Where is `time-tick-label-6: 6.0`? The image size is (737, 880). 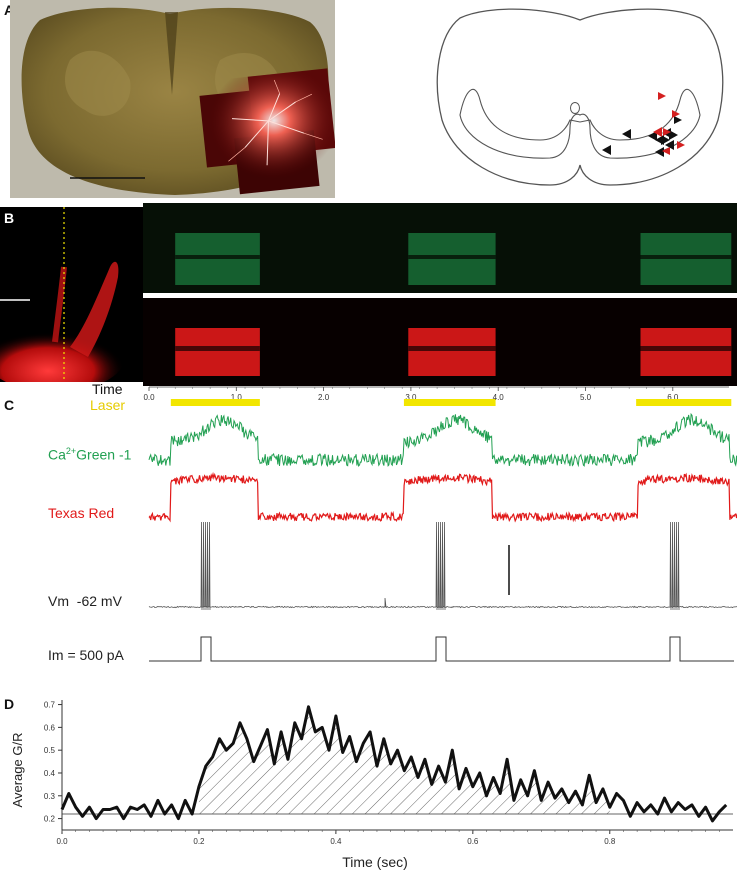
time-tick-label-6: 6.0 is located at coordinates (673, 397).